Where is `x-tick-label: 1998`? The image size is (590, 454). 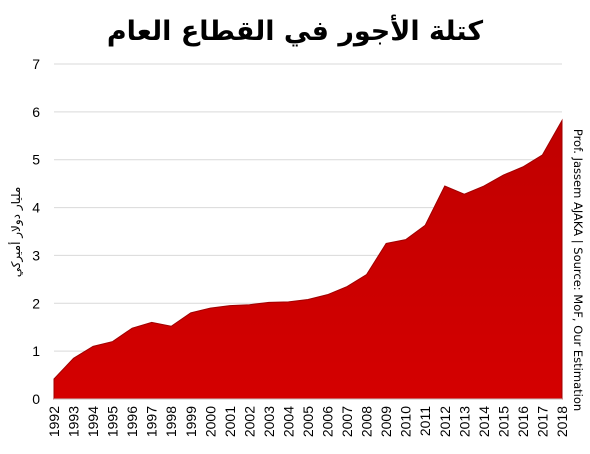 x-tick-label: 1998 is located at coordinates (171, 421).